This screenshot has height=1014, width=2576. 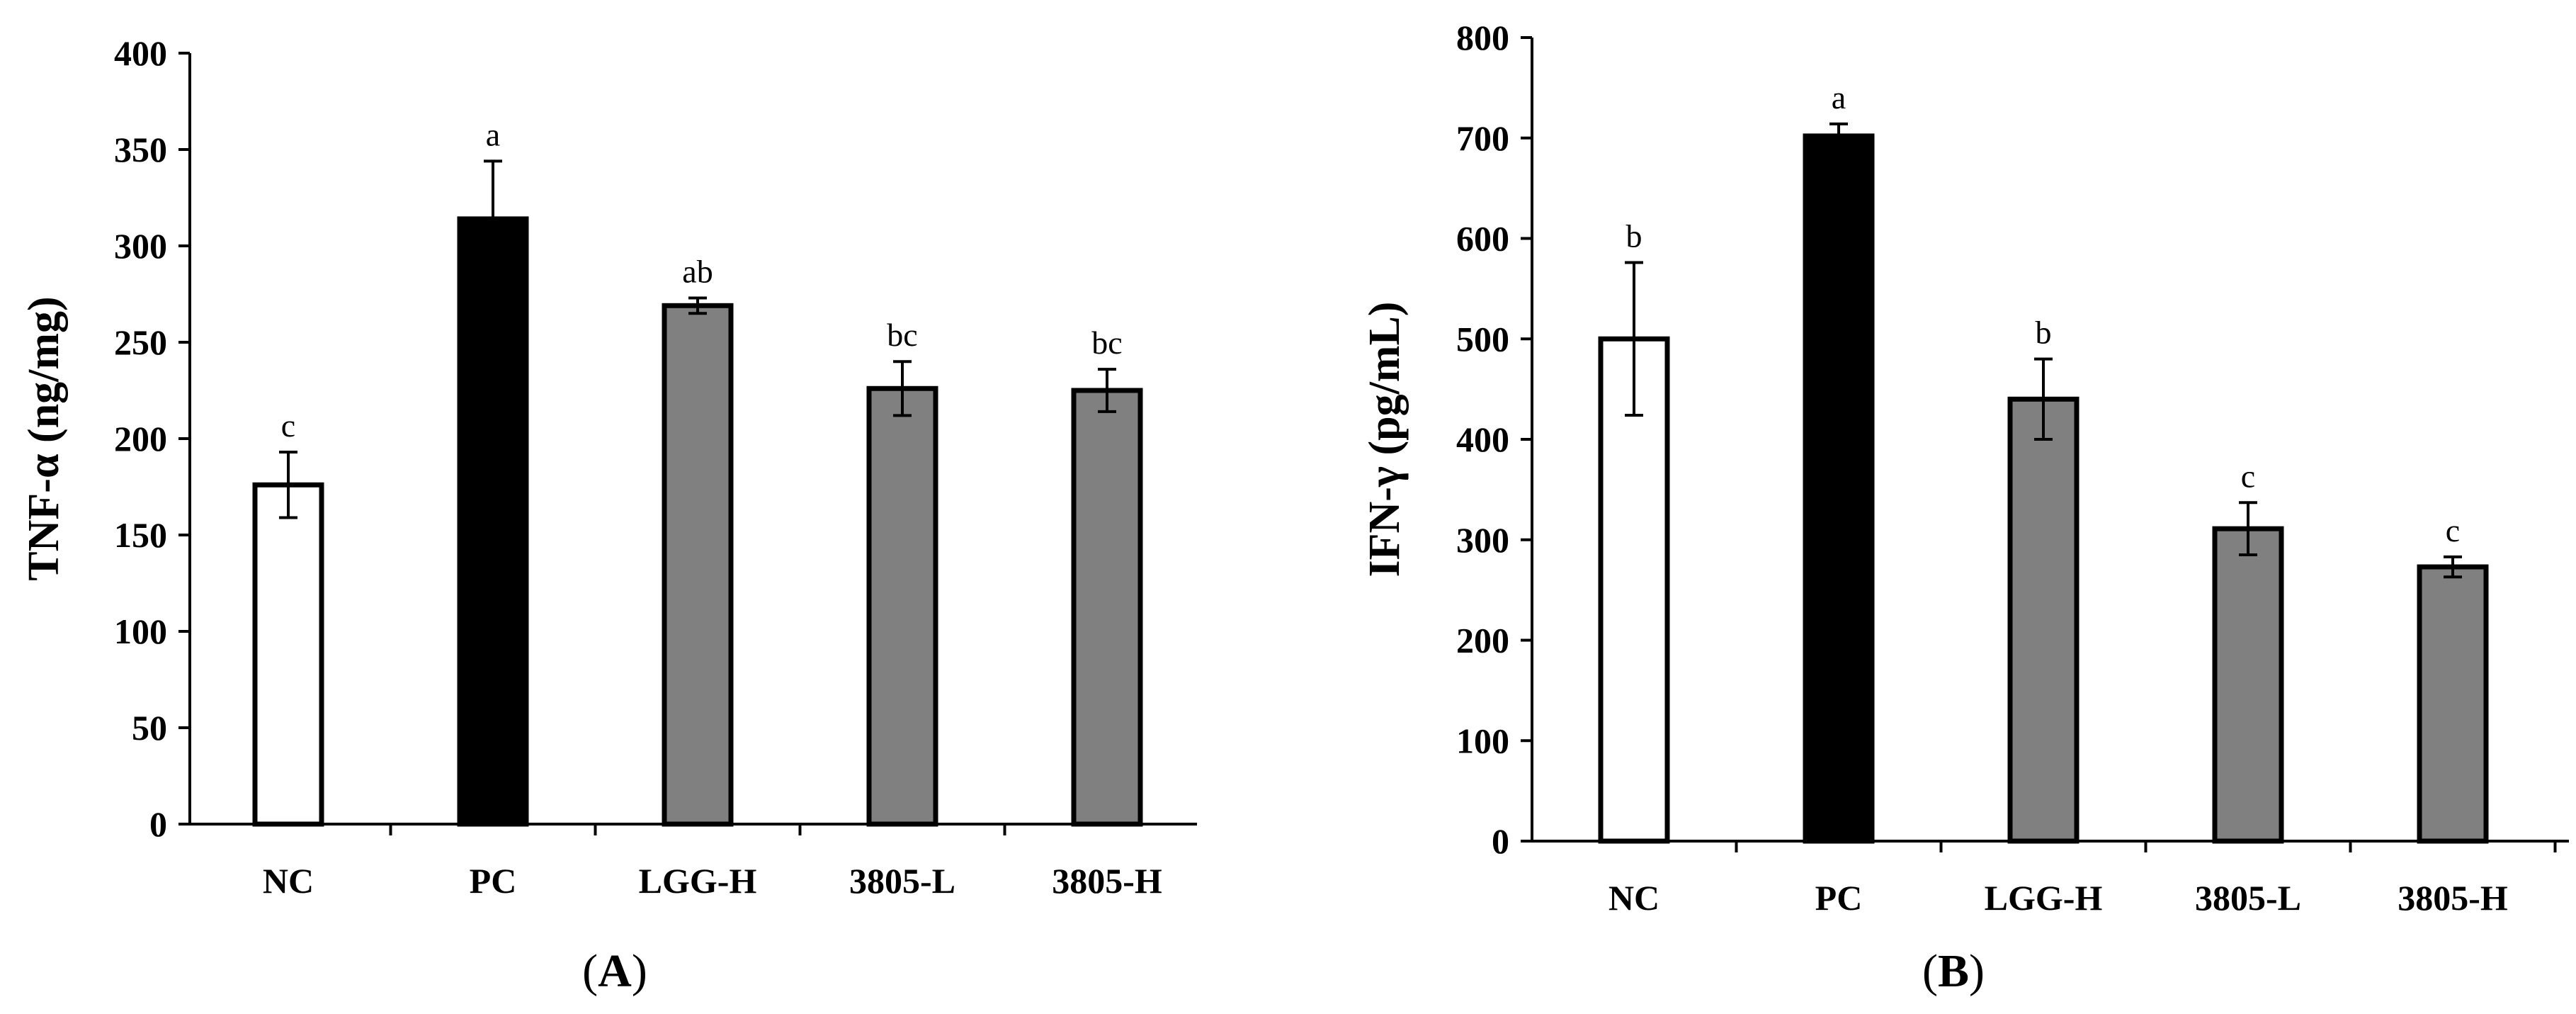 I want to click on significance-label-3805-h: bc, so click(x=1106, y=343).